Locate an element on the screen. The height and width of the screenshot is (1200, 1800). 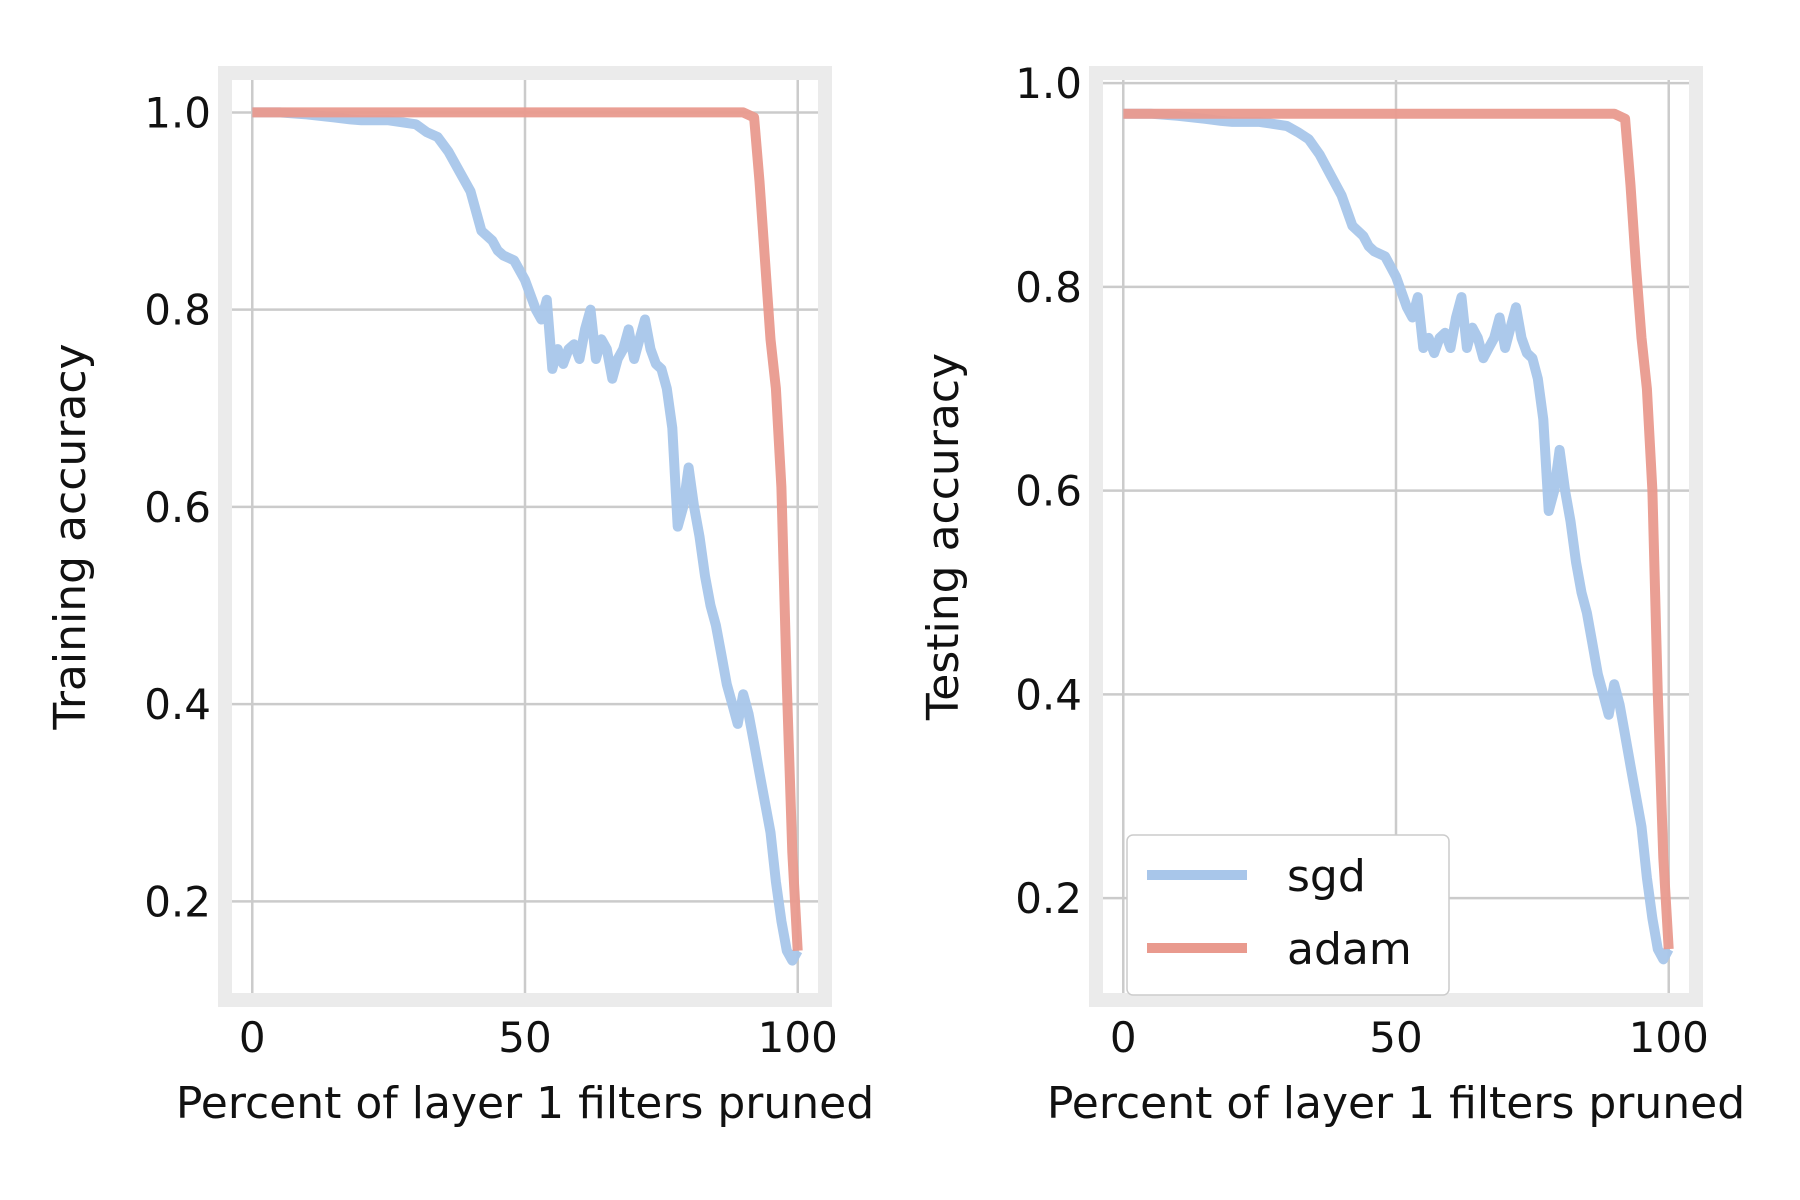
legend: sgd adam is located at coordinates (1288, 915).